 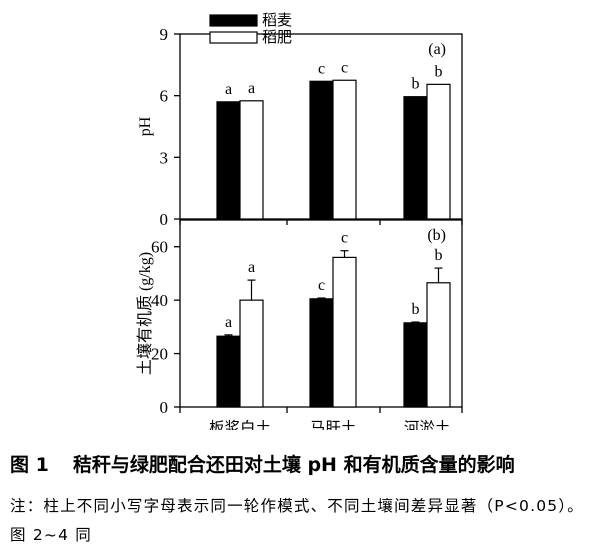 What do you see at coordinates (436, 235) in the screenshot?
I see `panel-label: (b)` at bounding box center [436, 235].